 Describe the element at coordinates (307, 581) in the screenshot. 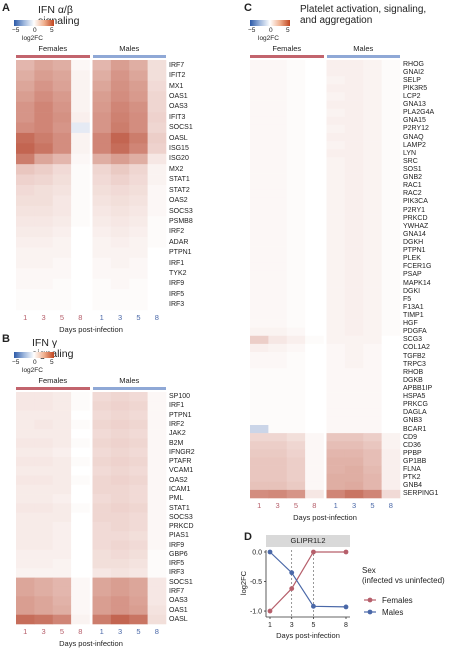

I see `series-line-females` at that location.